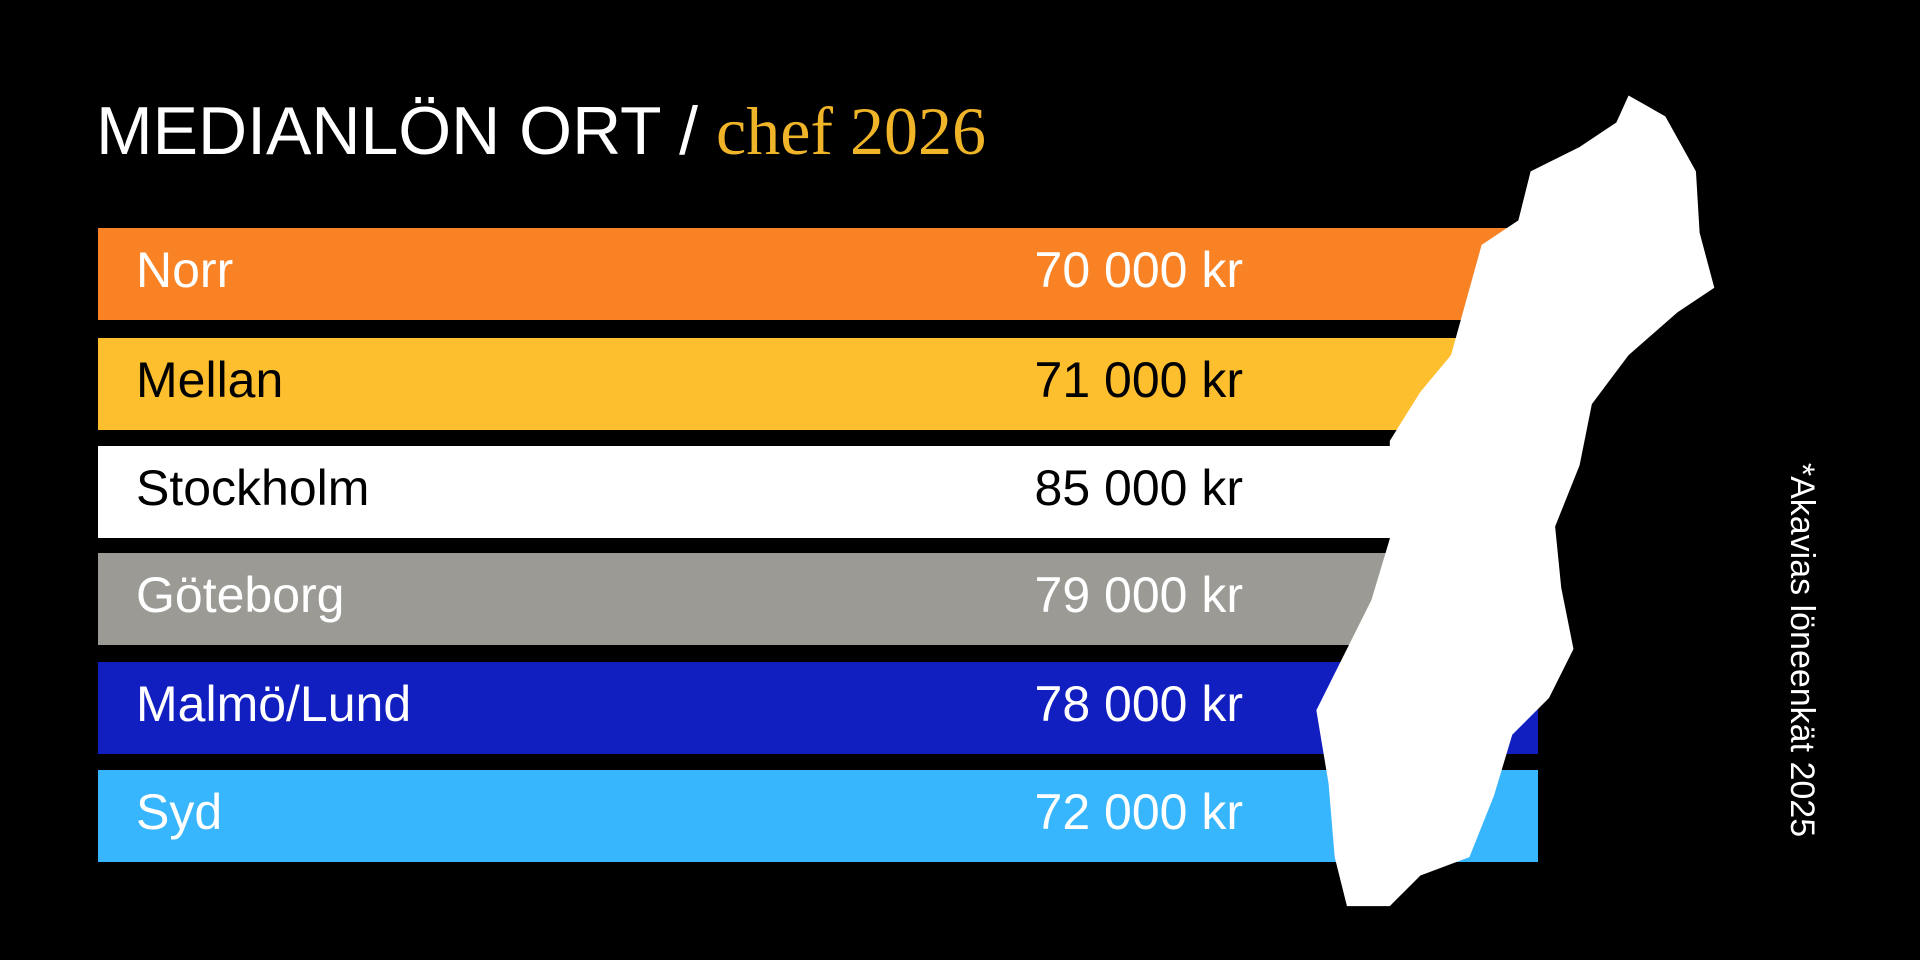  I want to click on row-name: Göteborg, so click(240, 595).